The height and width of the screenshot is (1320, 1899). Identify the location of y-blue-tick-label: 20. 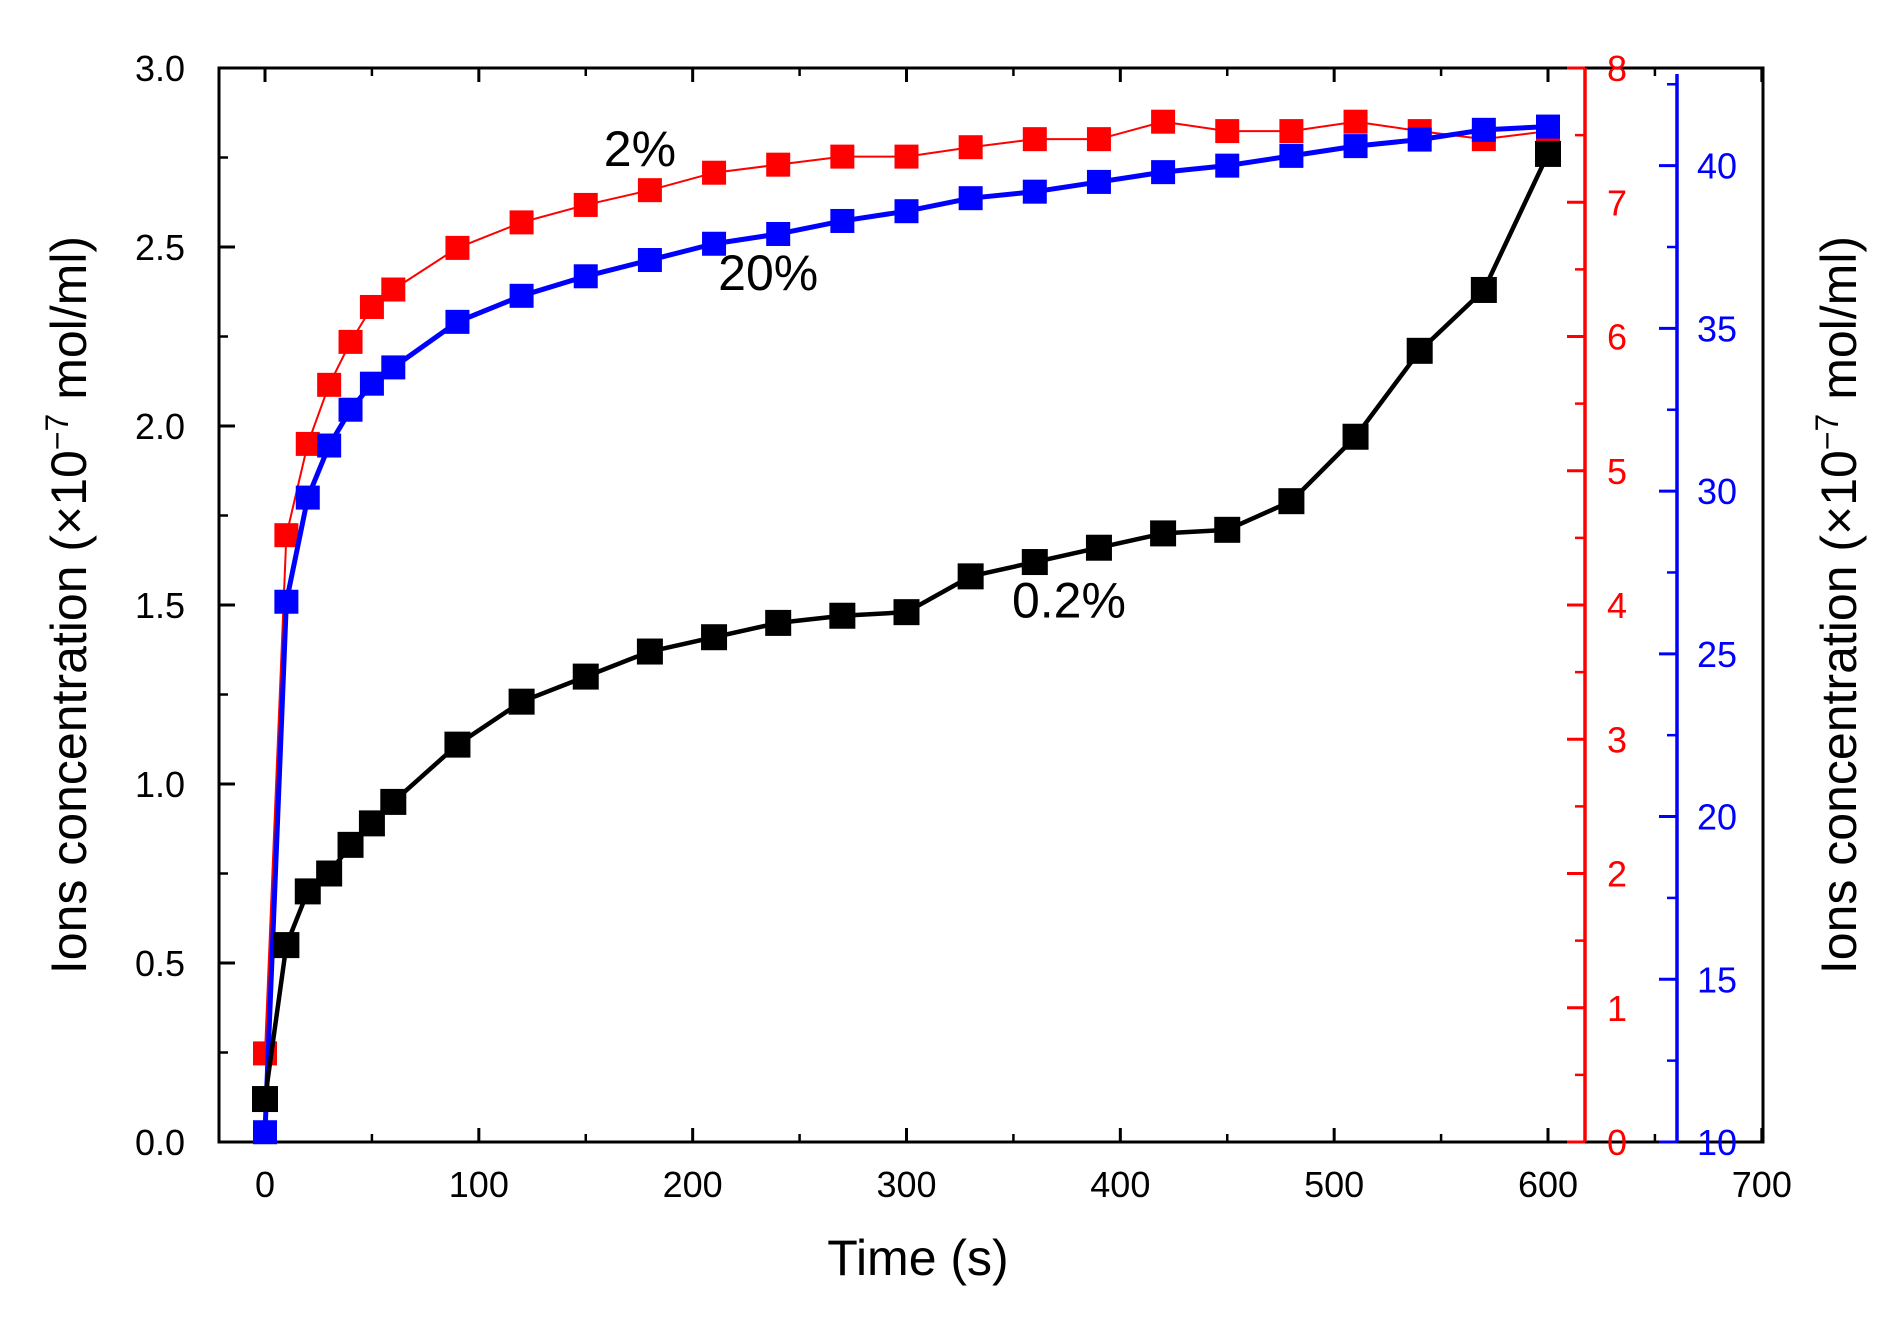
(1717, 817).